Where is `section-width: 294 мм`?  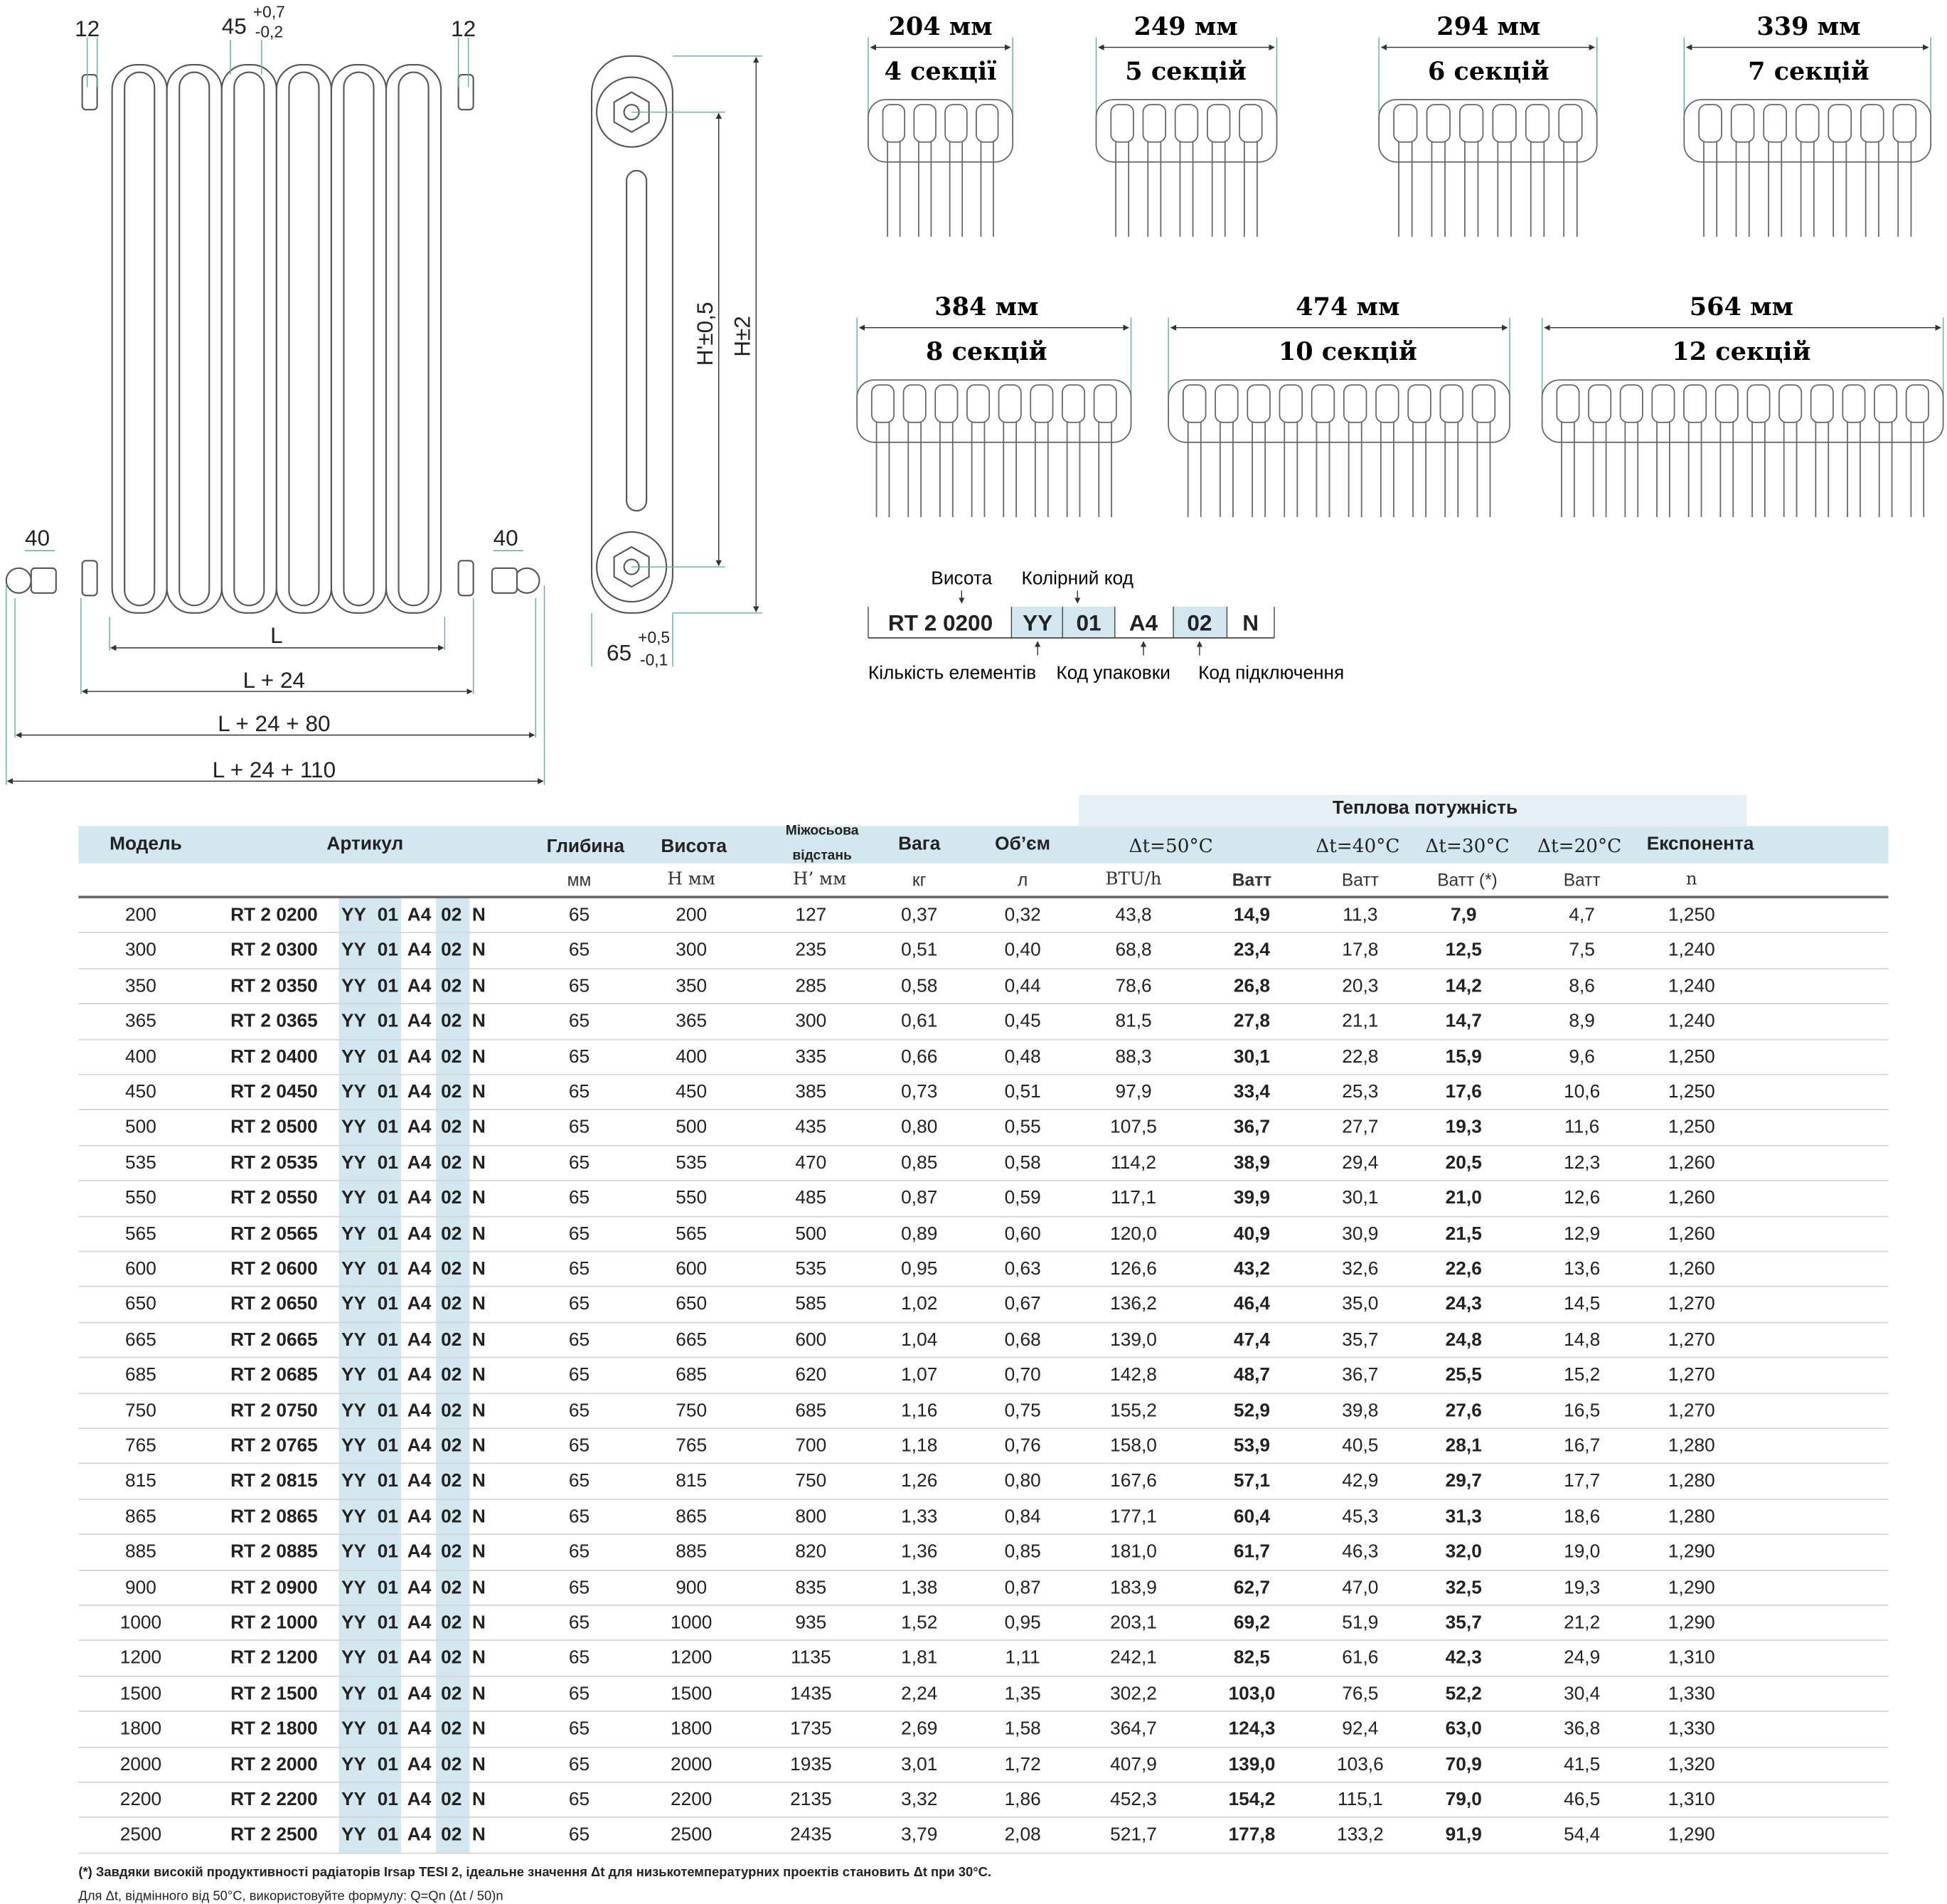
section-width: 294 мм is located at coordinates (1488, 26).